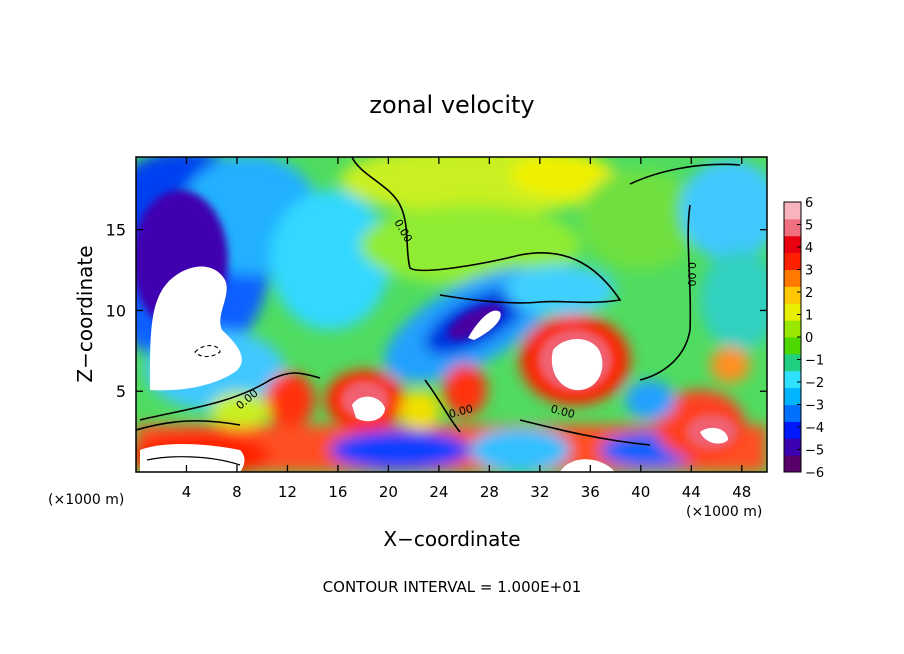 This screenshot has height=654, width=904. Describe the element at coordinates (121, 391) in the screenshot. I see `y-tick-label: 5` at that location.